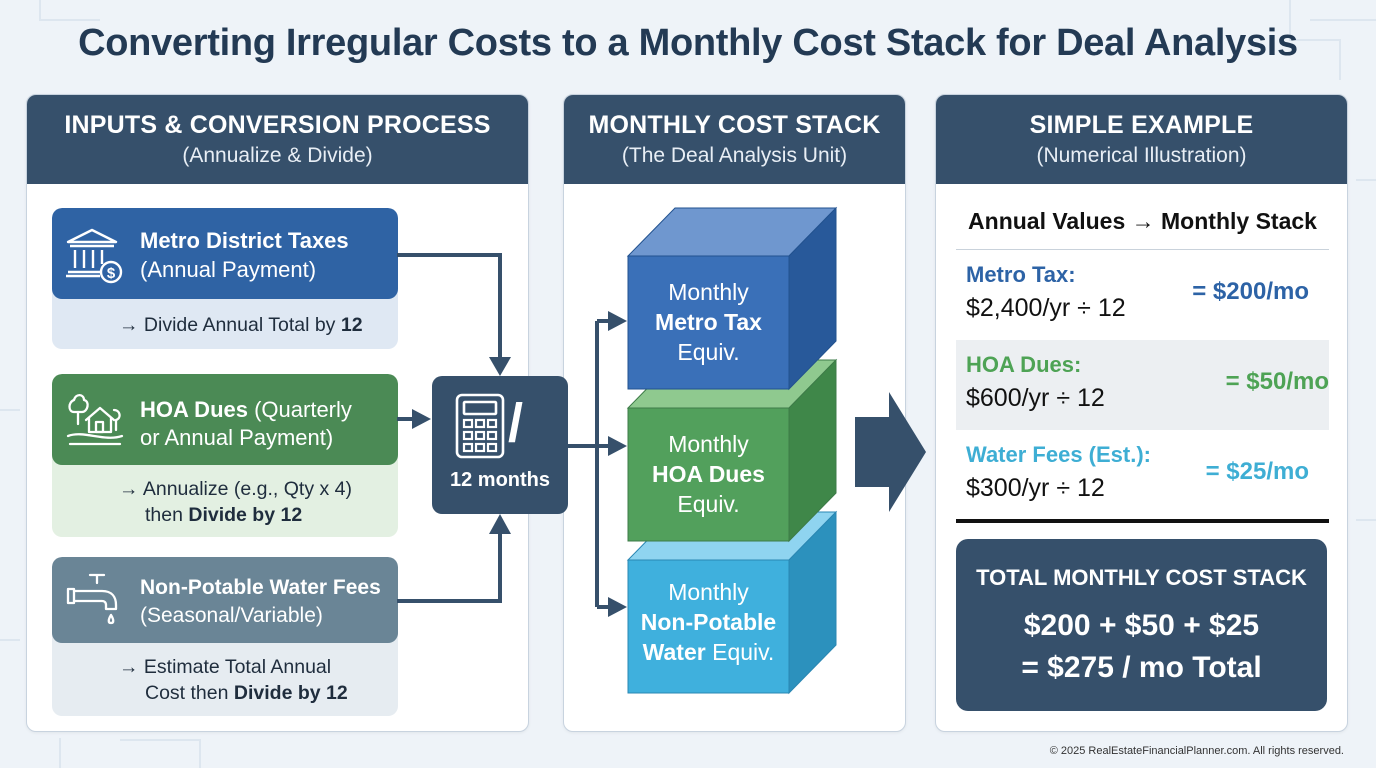  I want to click on example-water-calc: $300/yr ÷ 12, so click(1035, 488).